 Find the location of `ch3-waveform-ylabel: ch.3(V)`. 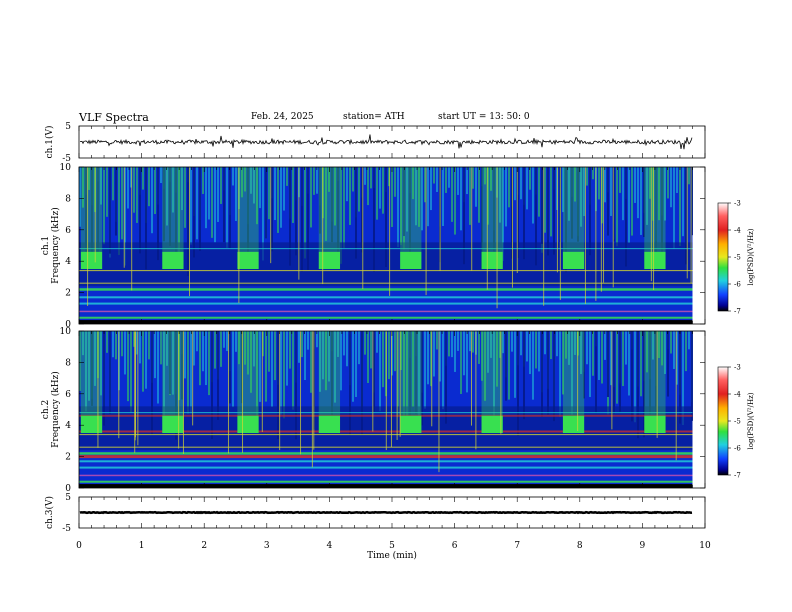

ch3-waveform-ylabel: ch.3(V) is located at coordinates (49, 512).